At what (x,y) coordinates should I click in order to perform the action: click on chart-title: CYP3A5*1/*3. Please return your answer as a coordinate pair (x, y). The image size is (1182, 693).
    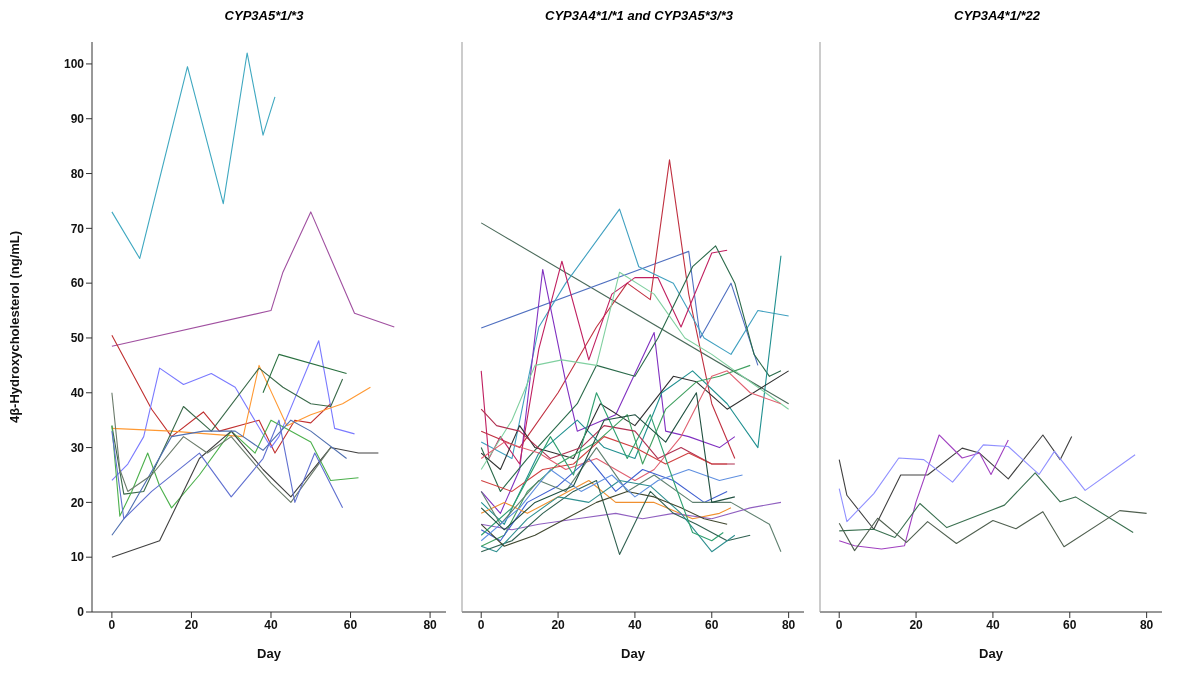
    Looking at the image, I should click on (264, 16).